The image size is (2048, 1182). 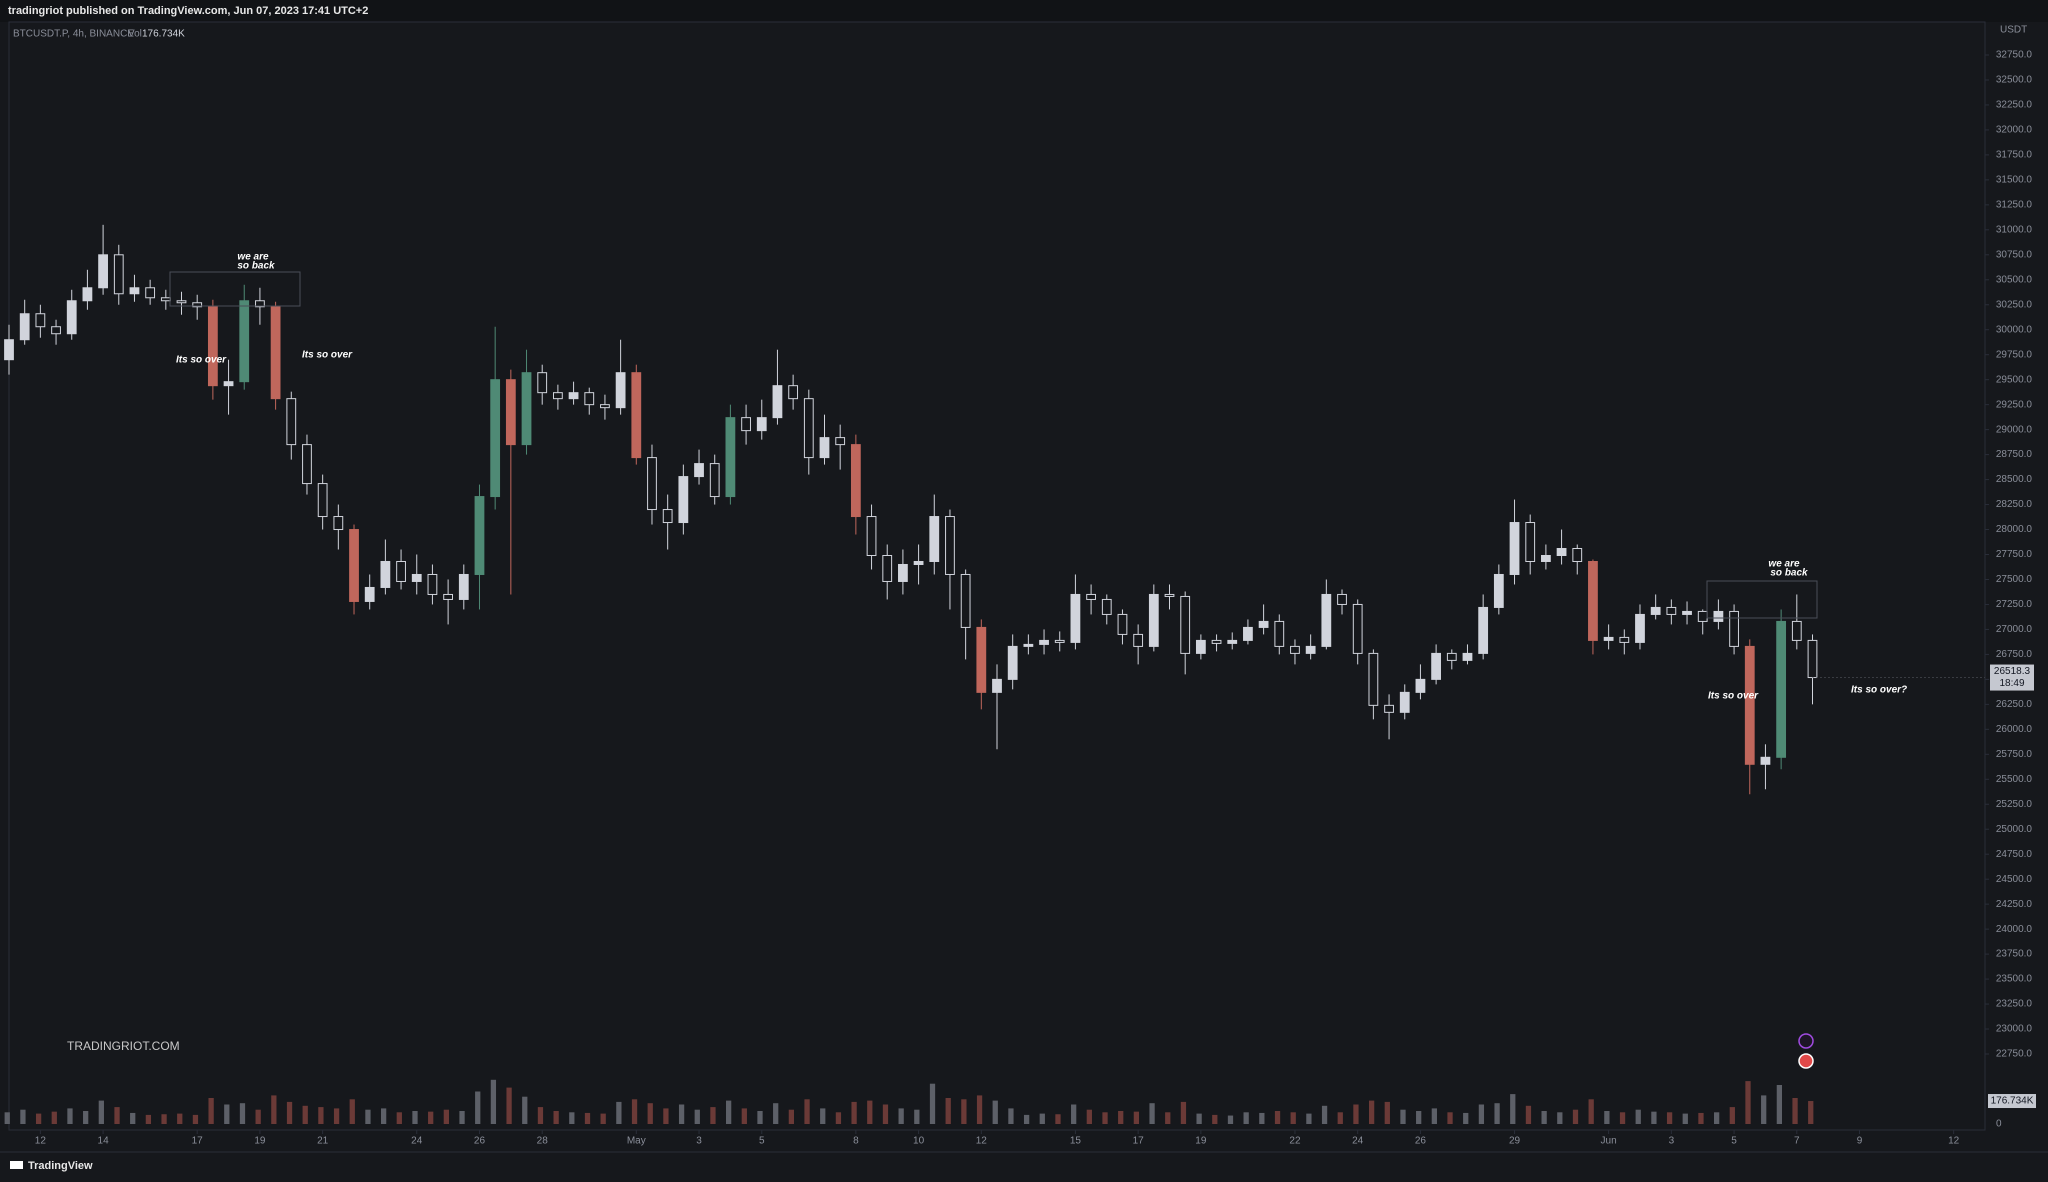 What do you see at coordinates (198, 1141) in the screenshot?
I see `x-tick-label: 17` at bounding box center [198, 1141].